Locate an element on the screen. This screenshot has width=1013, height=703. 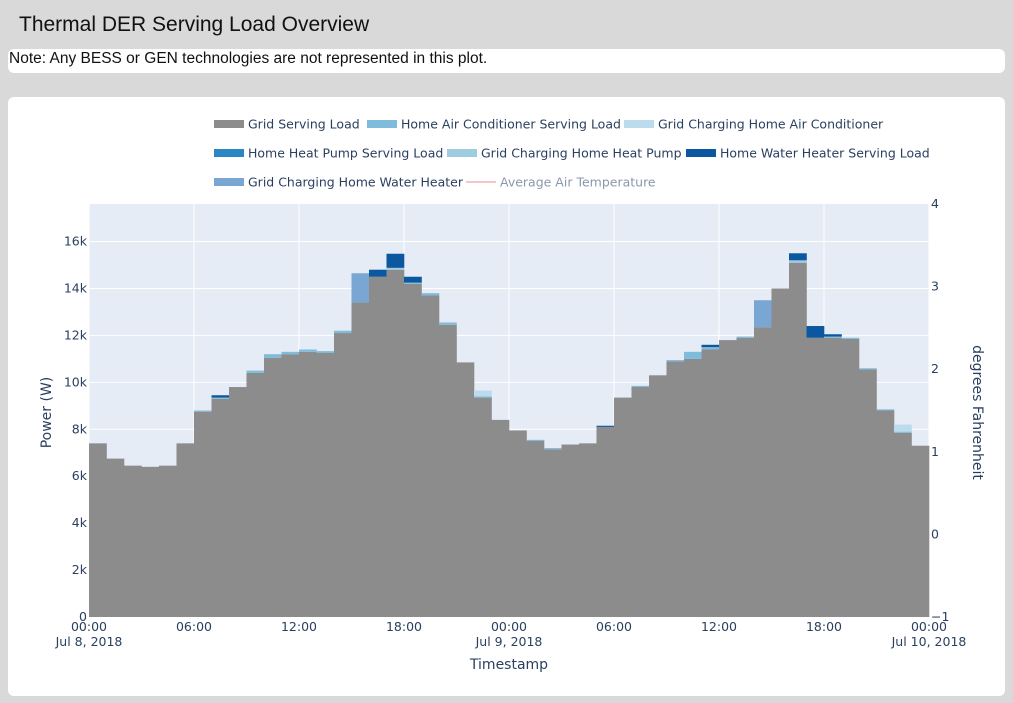
x-tick-date-label: Jul 9, 2018 is located at coordinates (509, 641).